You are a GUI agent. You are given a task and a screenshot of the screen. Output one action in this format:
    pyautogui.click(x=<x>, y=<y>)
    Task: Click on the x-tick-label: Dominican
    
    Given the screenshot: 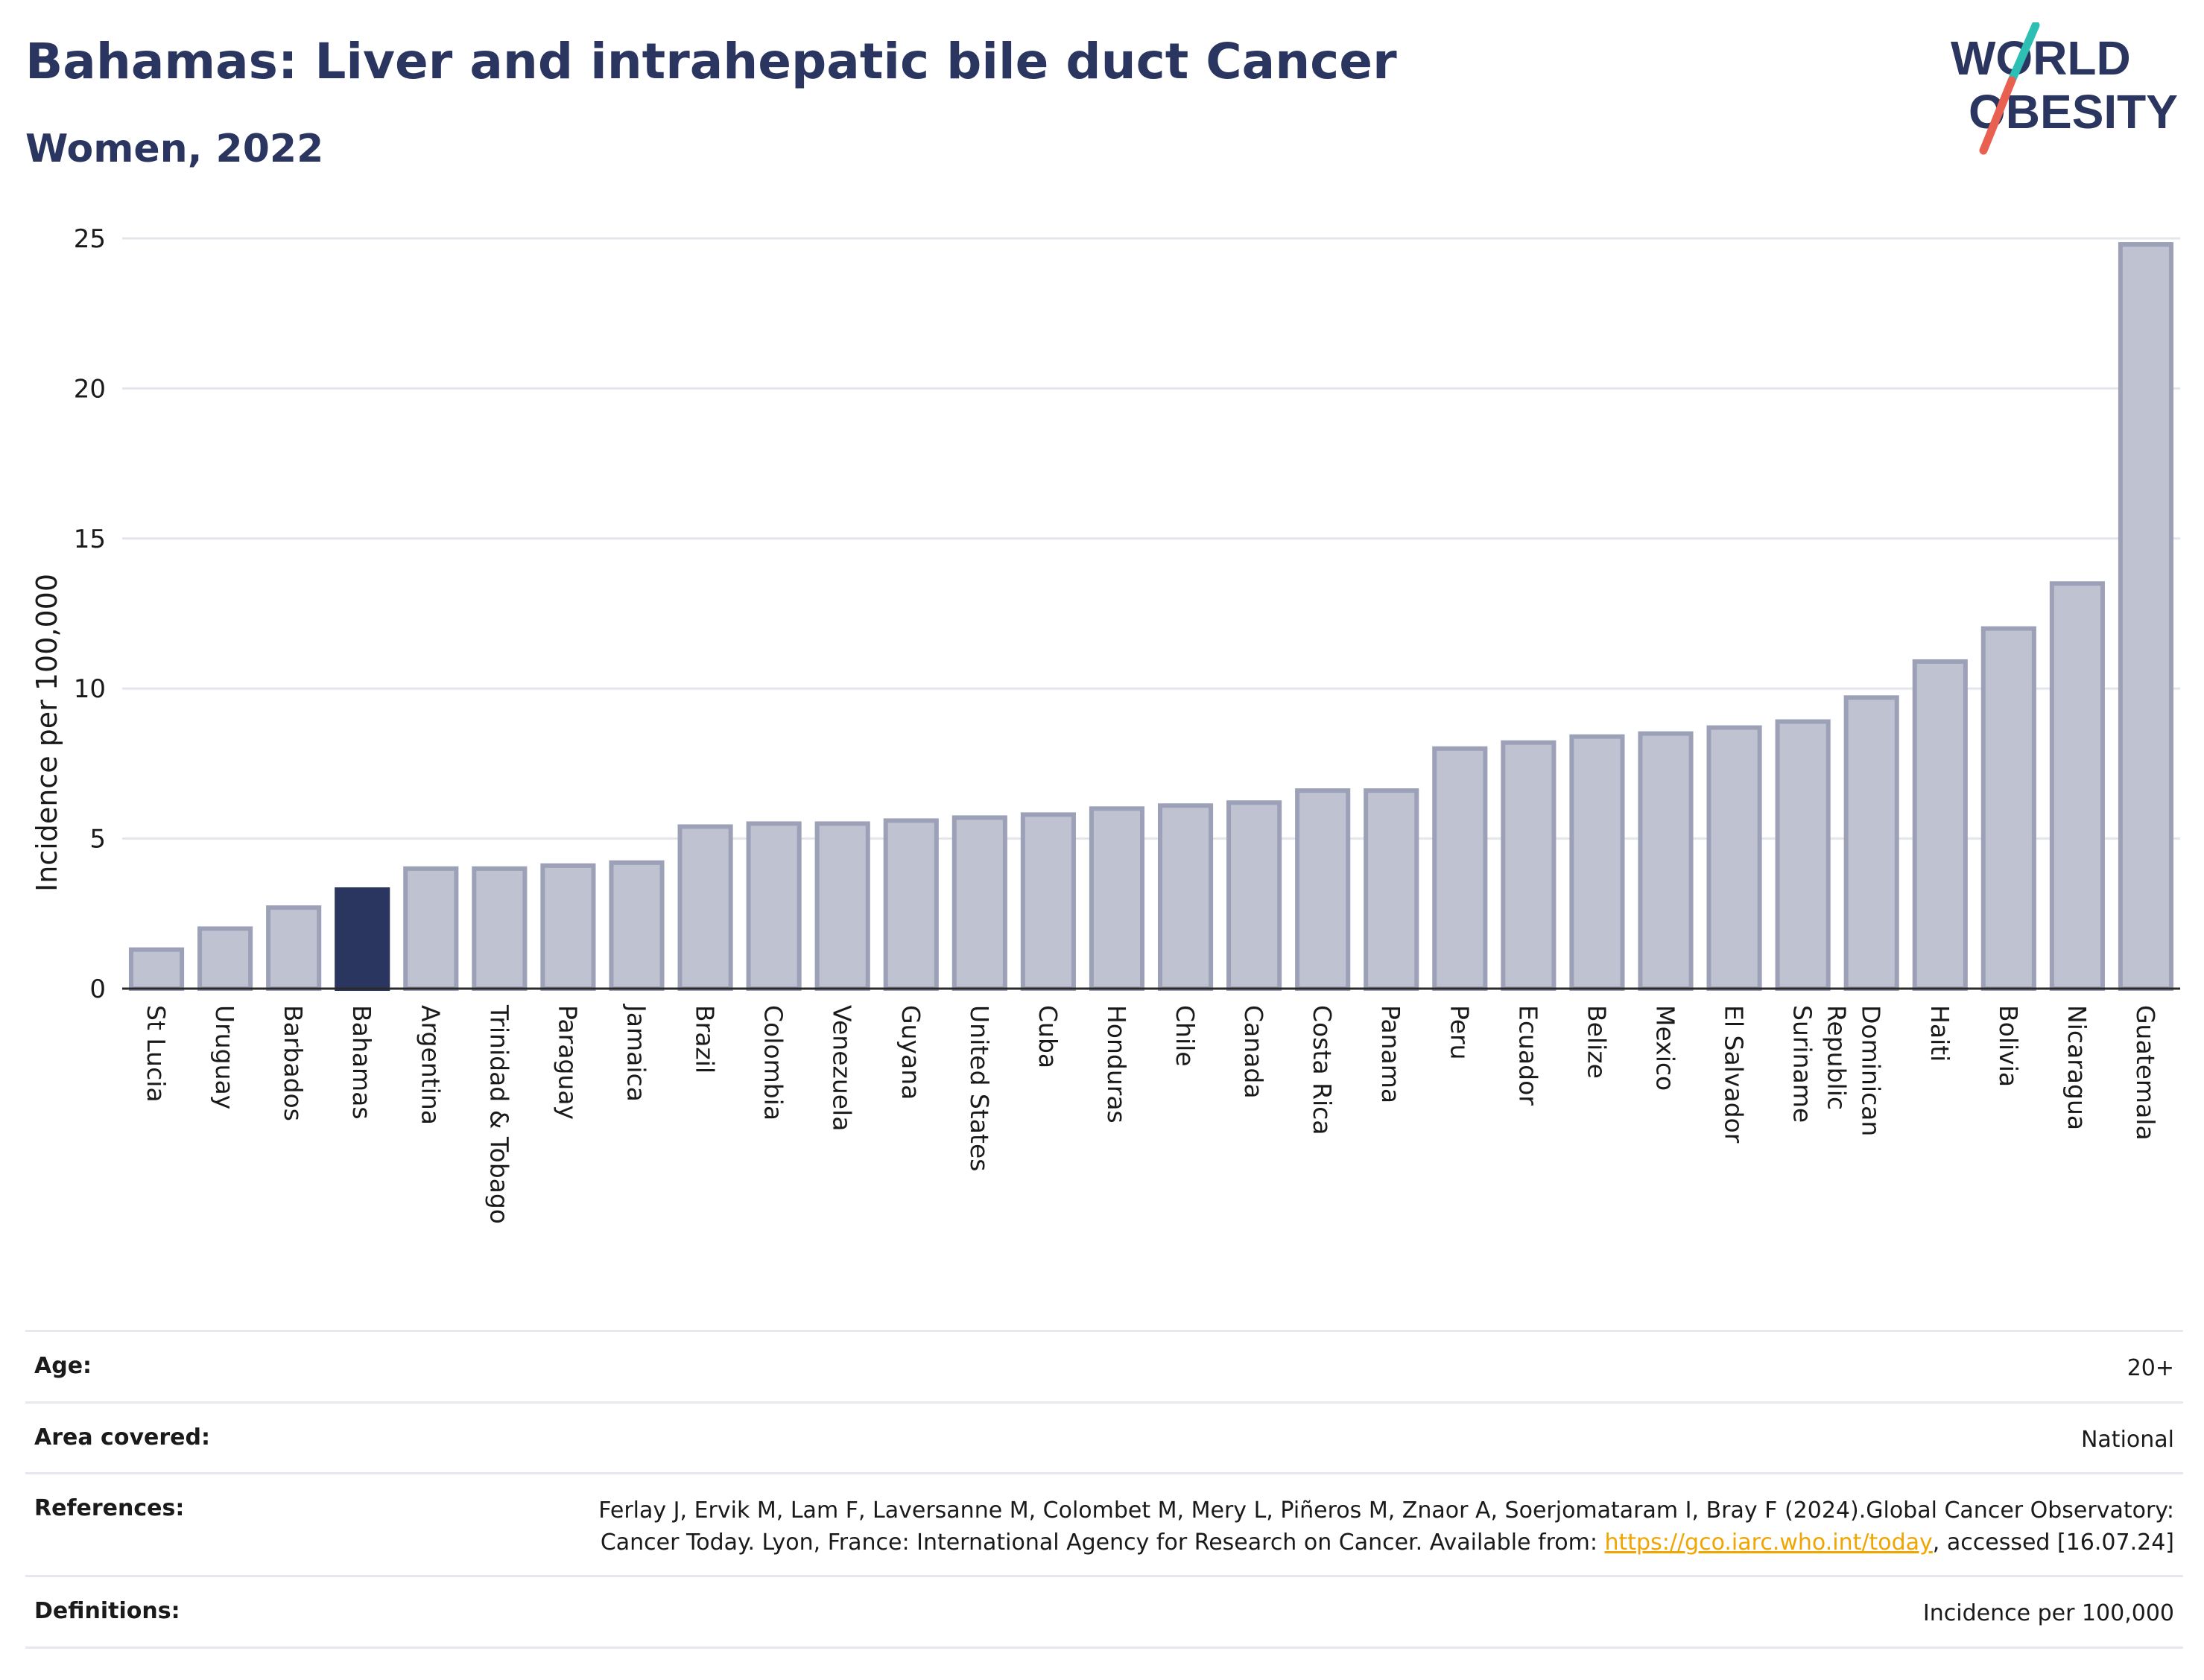 What is the action you would take?
    pyautogui.click(x=1871, y=1070)
    